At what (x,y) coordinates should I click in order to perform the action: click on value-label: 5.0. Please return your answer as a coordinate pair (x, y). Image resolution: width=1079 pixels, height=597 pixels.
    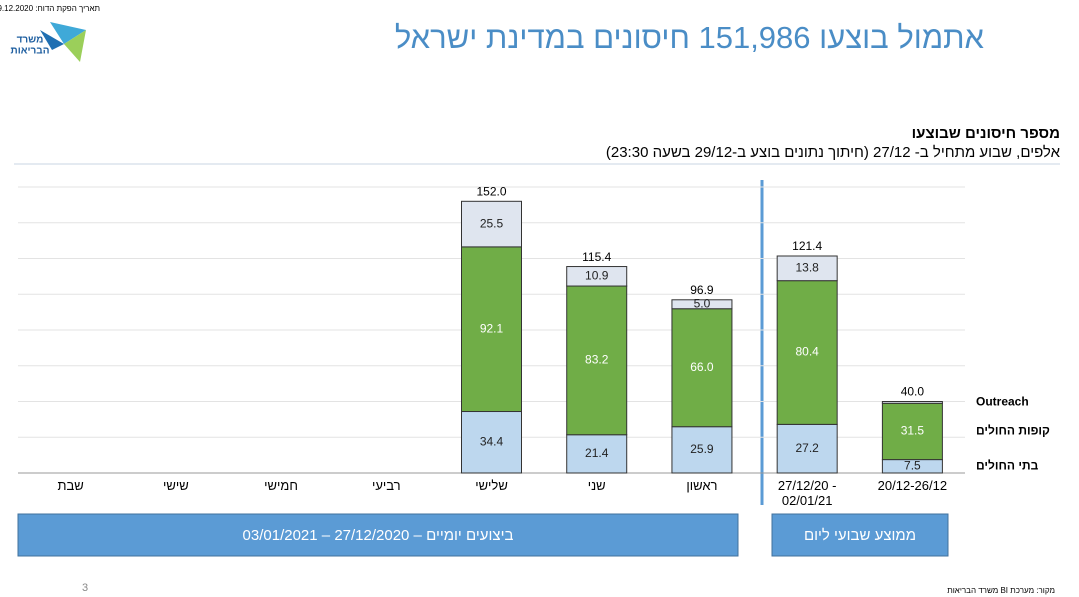
    Looking at the image, I should click on (702, 303).